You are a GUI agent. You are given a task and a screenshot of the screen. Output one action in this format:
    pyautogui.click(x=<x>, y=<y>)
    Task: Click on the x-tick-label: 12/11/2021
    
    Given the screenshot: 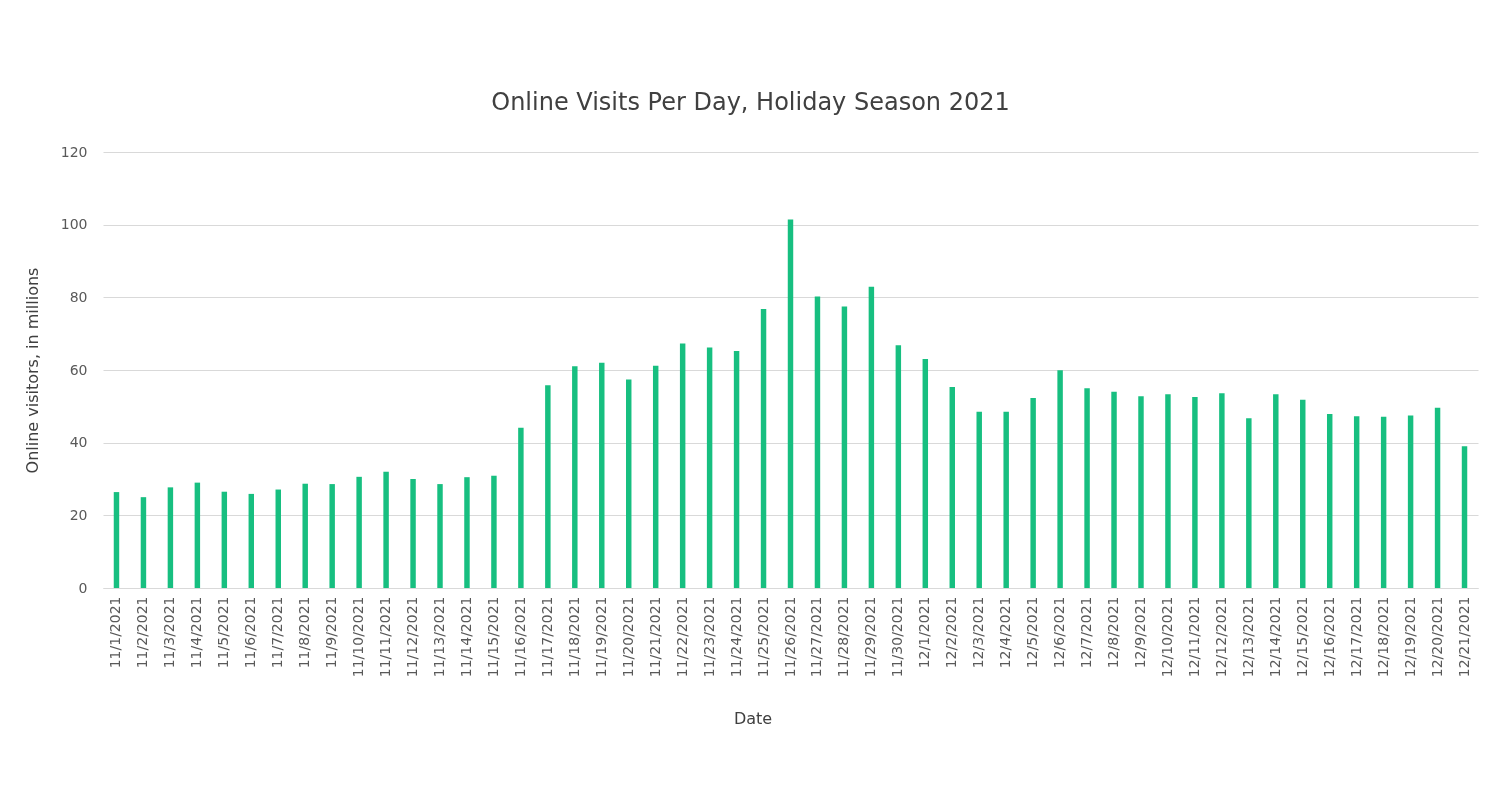 What is the action you would take?
    pyautogui.click(x=1193, y=637)
    